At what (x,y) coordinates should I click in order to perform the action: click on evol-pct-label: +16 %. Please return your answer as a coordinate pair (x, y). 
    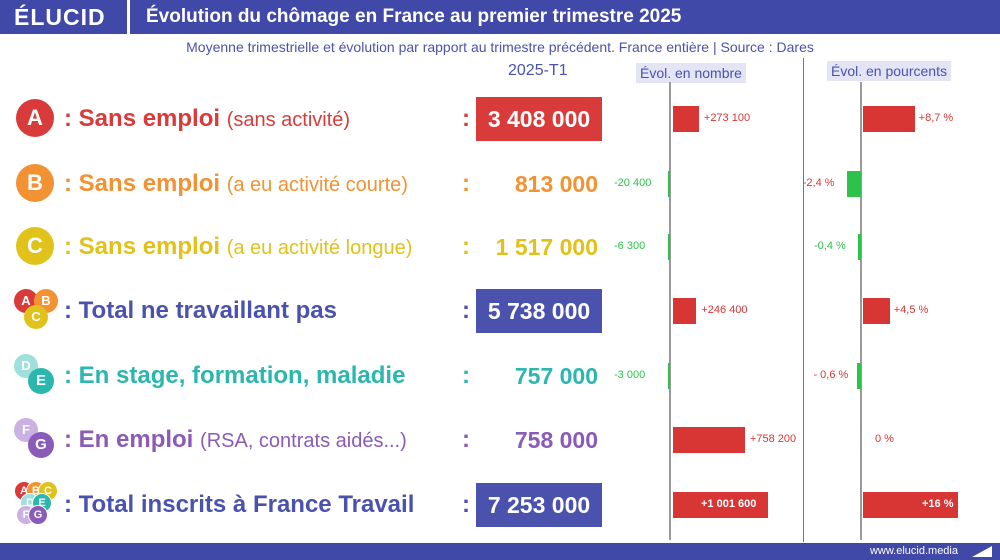
    Looking at the image, I should click on (938, 504).